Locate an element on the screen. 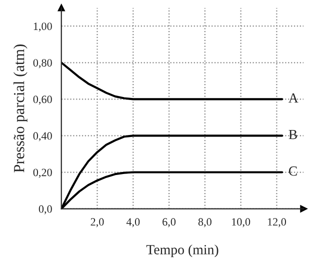  y-tick-label: 0,80 is located at coordinates (42, 63).